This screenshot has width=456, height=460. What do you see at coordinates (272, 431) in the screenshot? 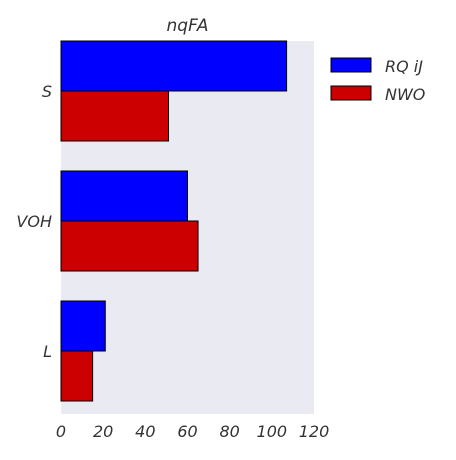
I see `x-tick-label-100: 100` at bounding box center [272, 431].